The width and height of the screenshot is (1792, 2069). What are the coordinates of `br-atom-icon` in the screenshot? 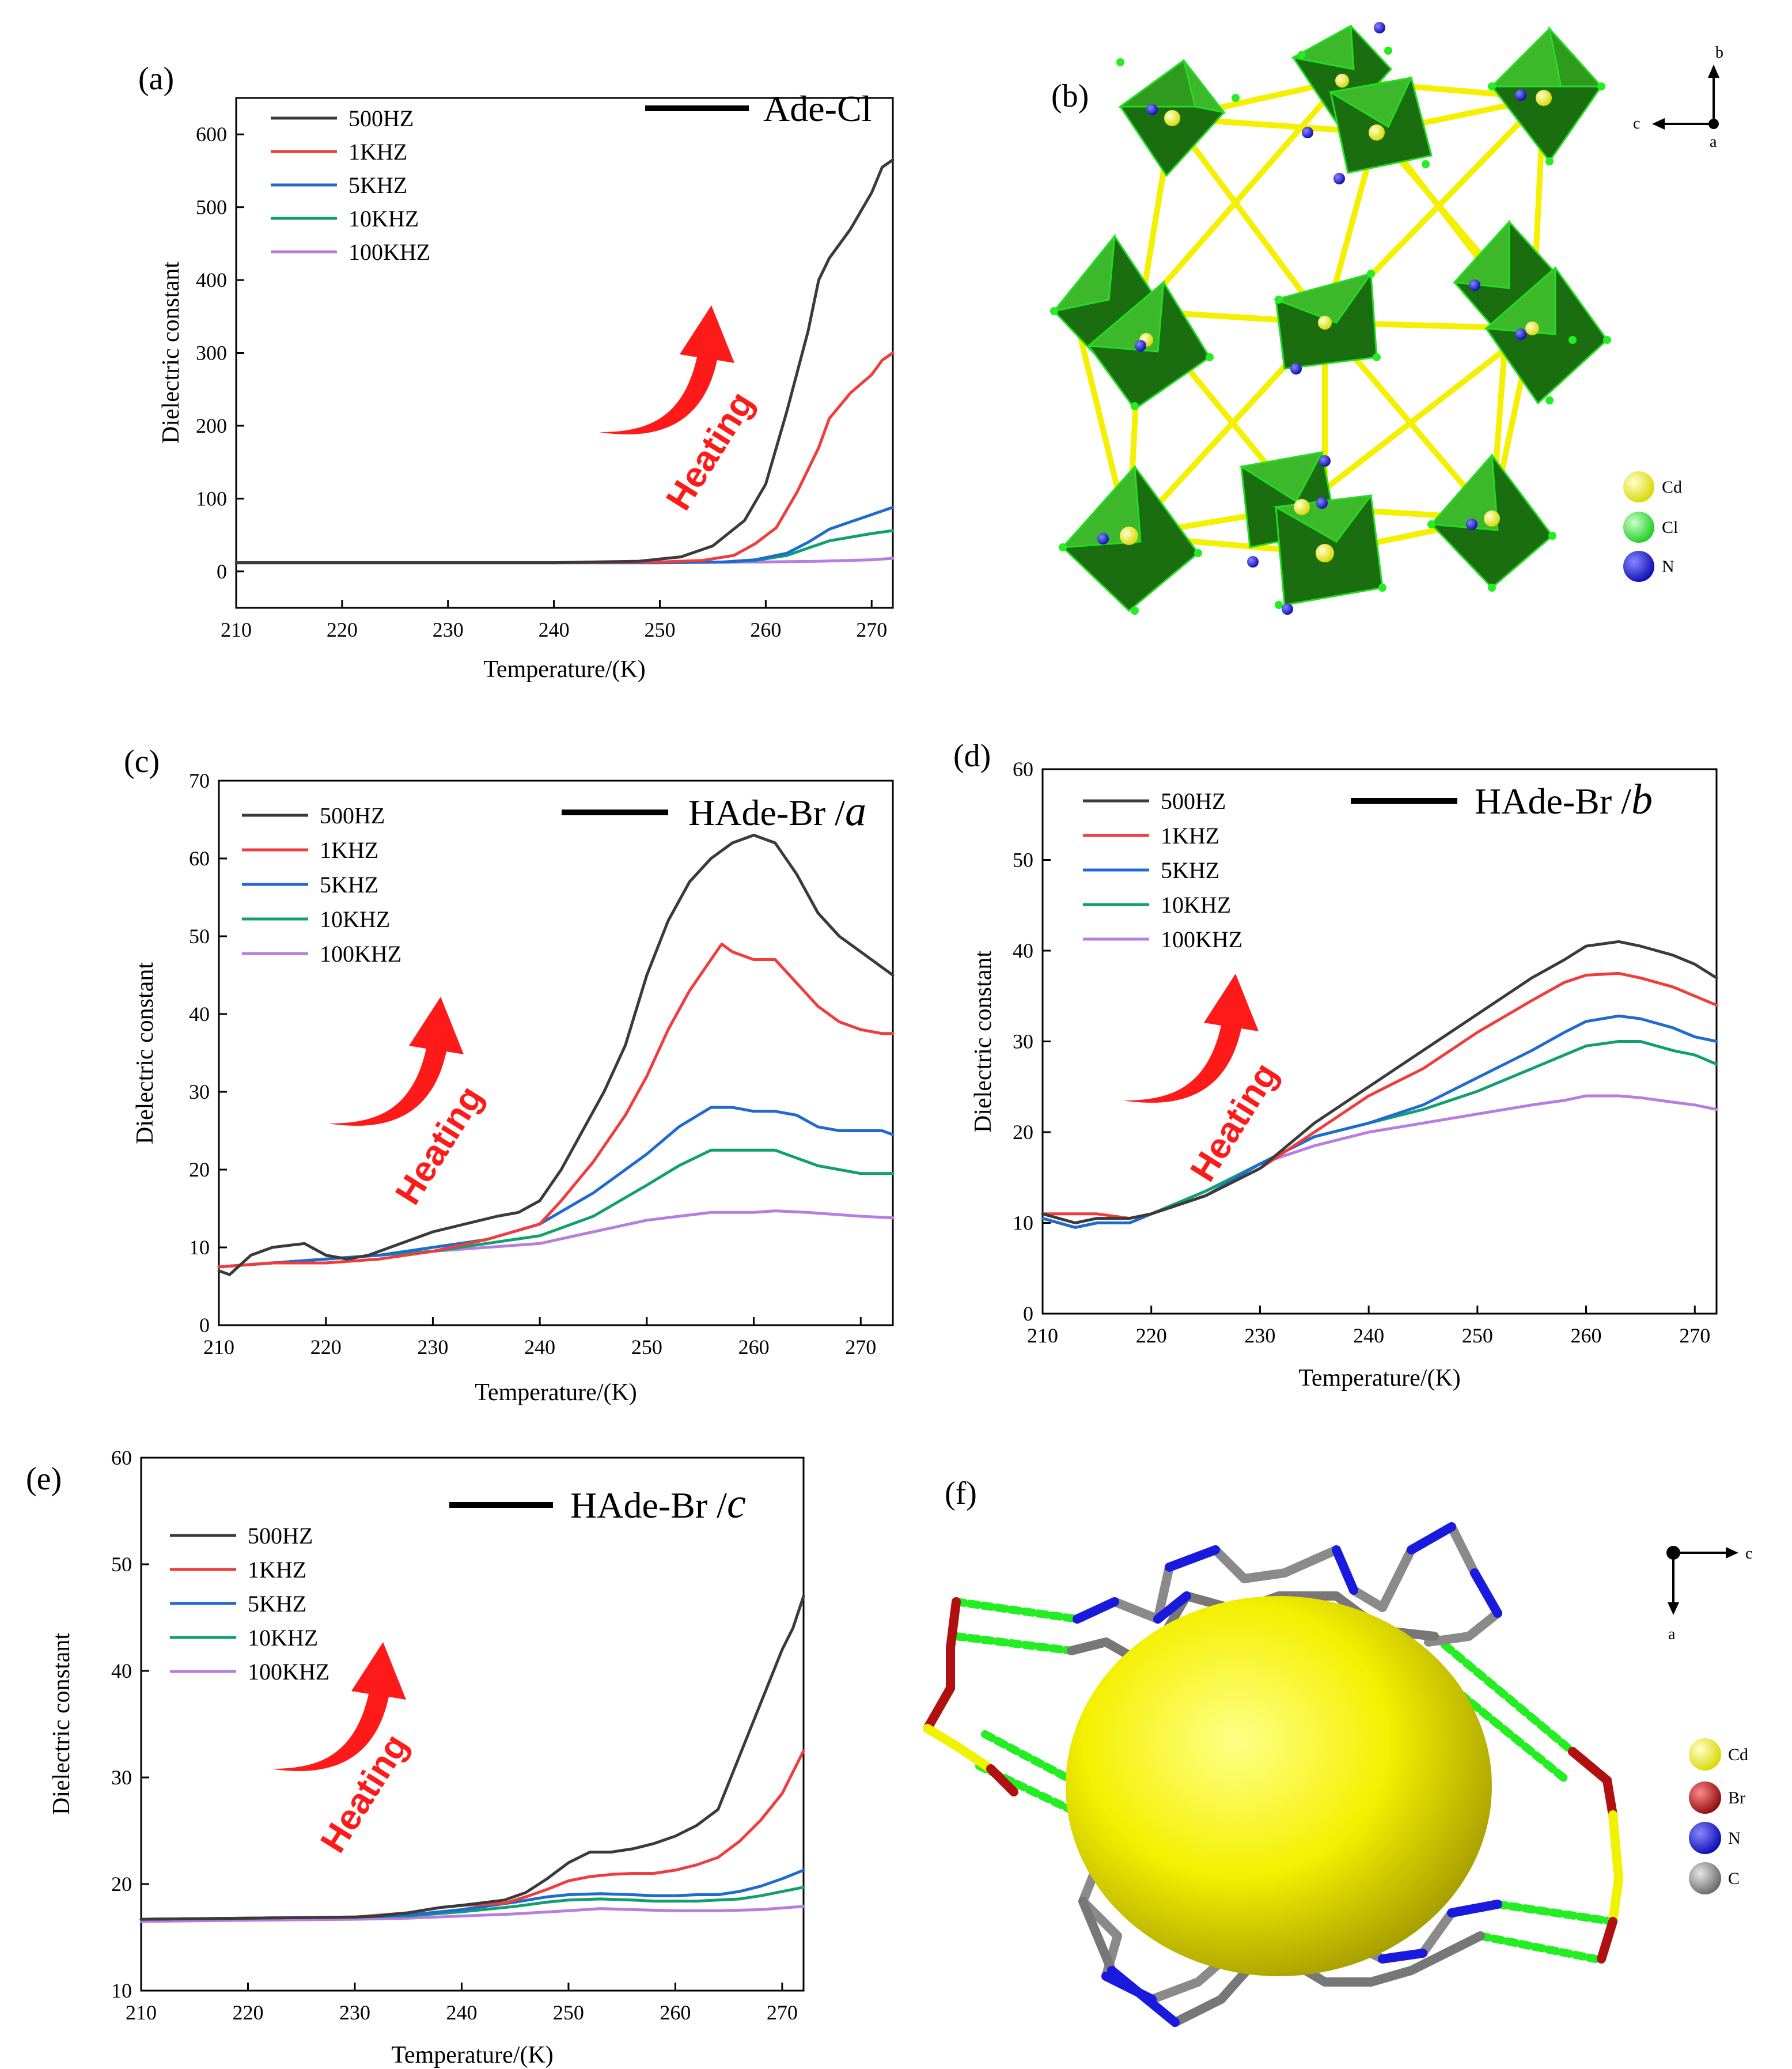 It's located at (1705, 1797).